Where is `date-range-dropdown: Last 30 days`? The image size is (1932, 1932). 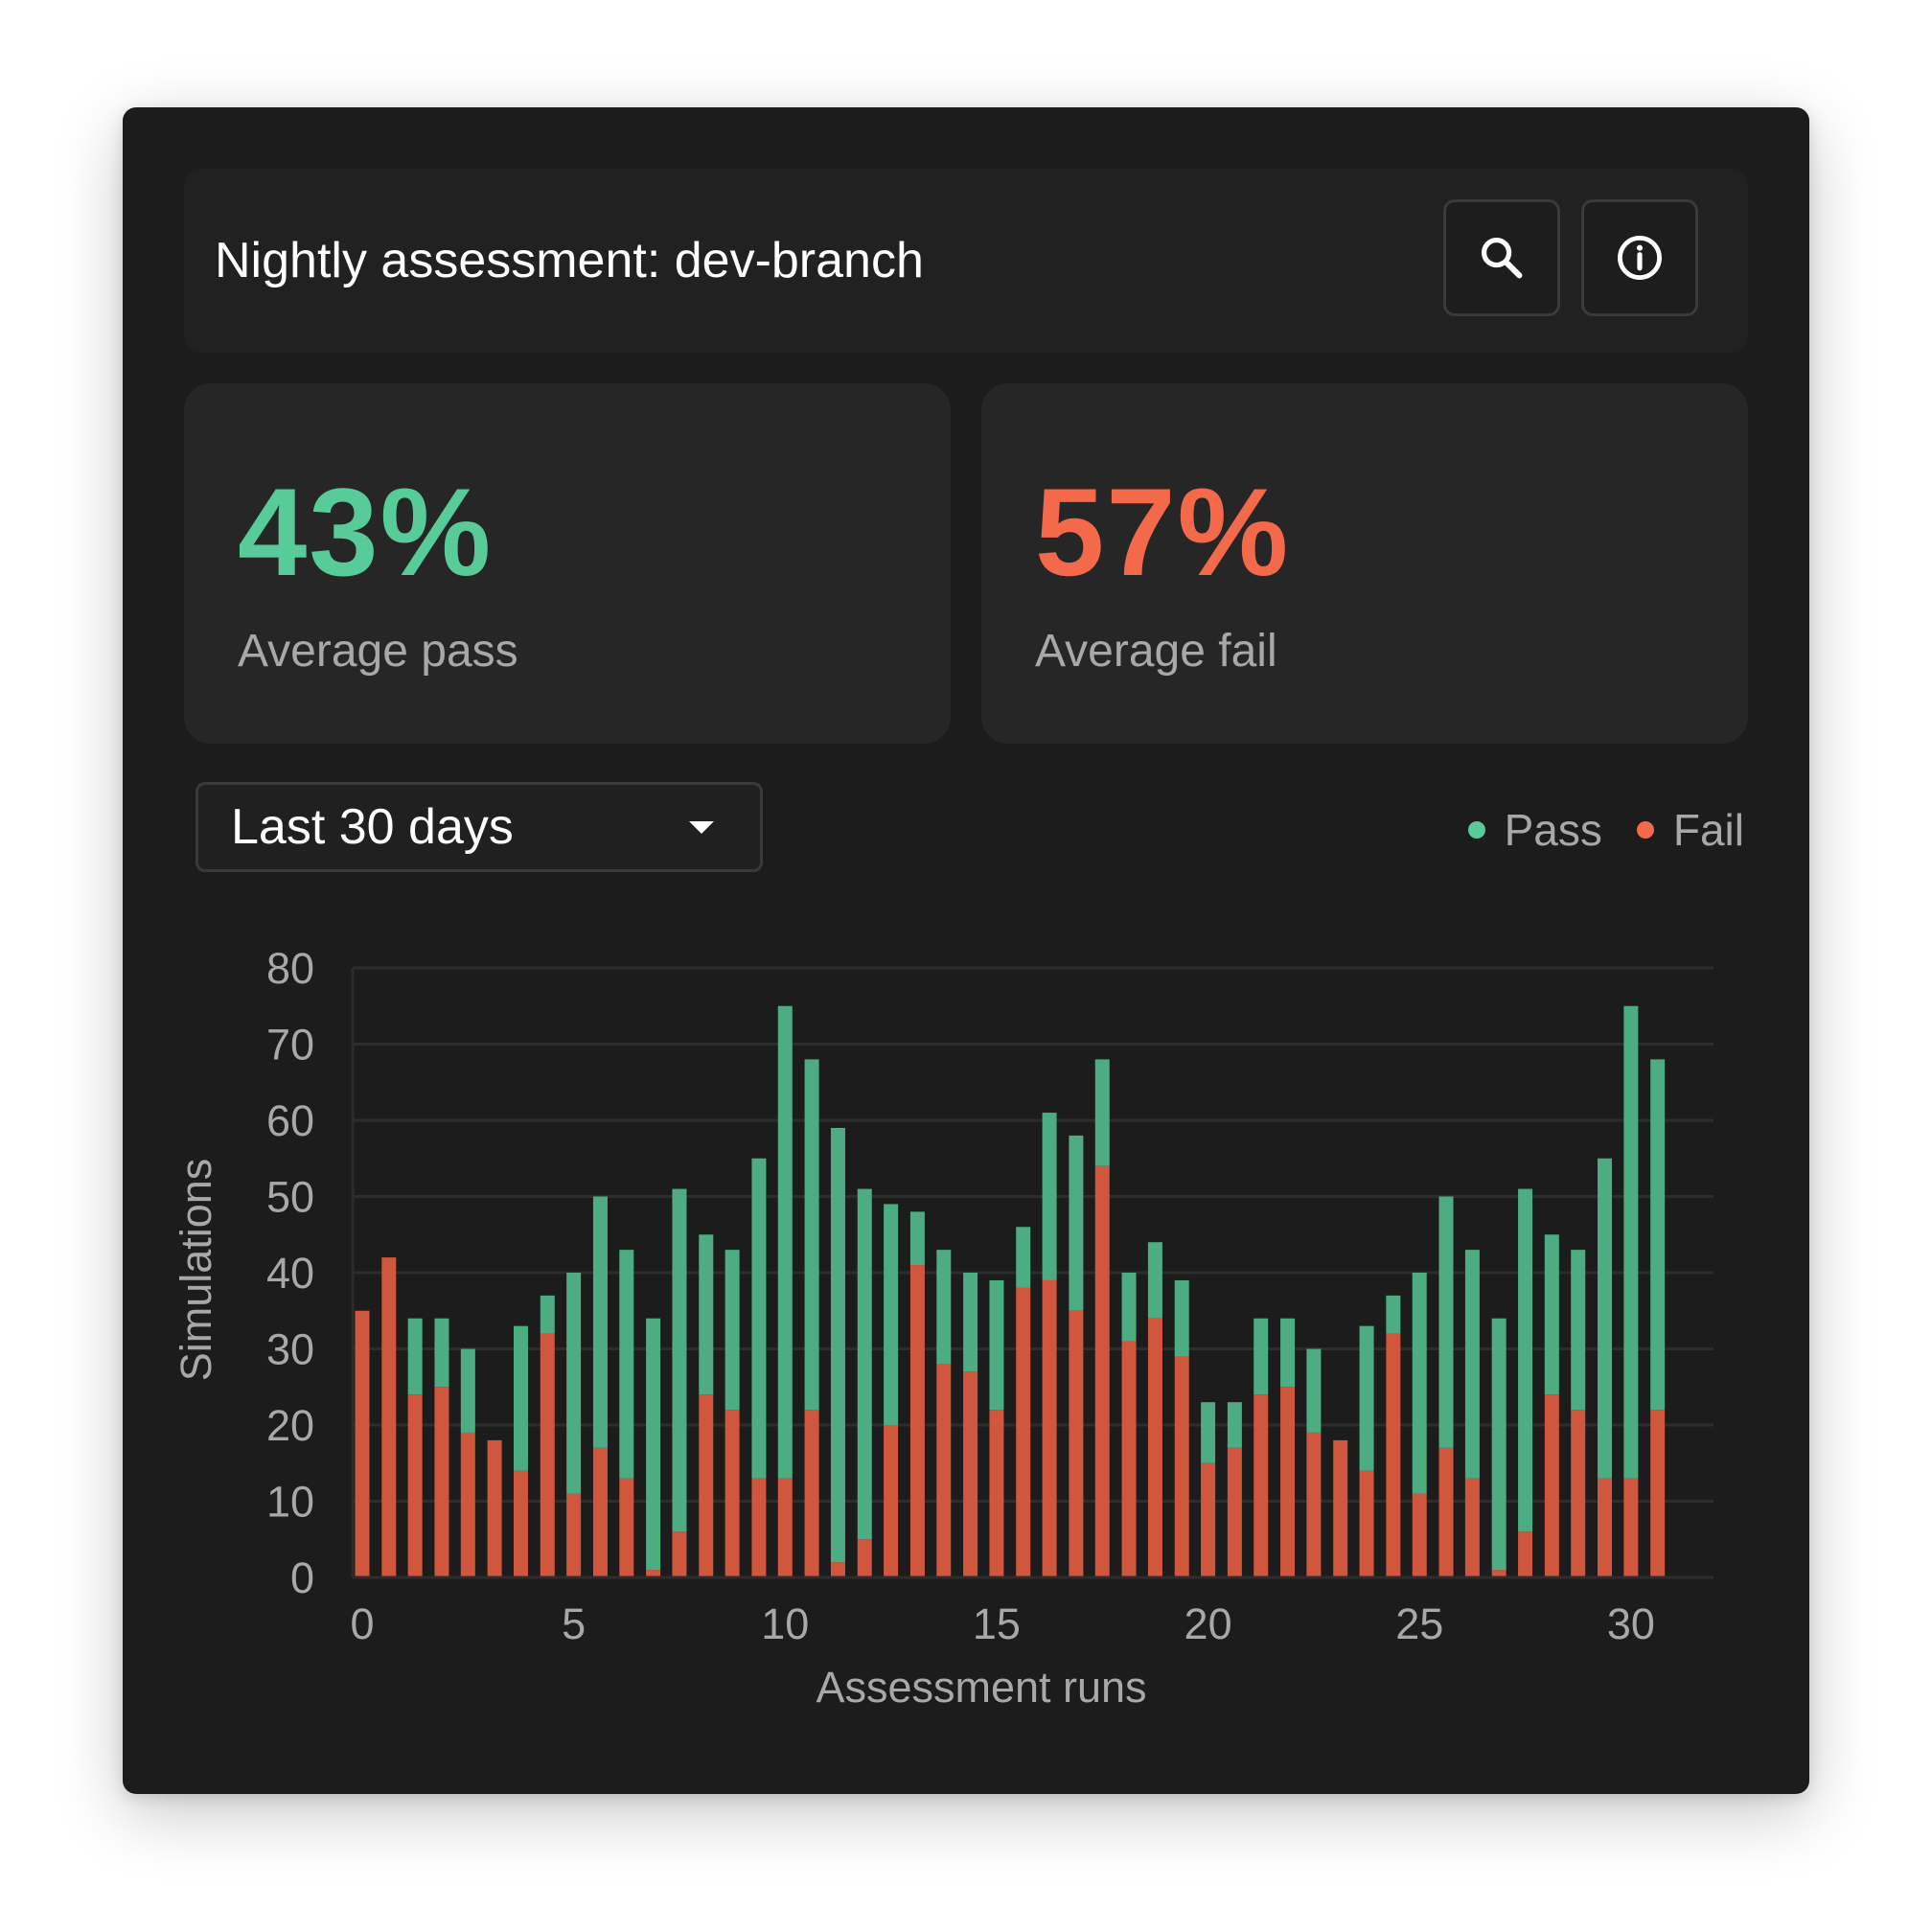 date-range-dropdown: Last 30 days is located at coordinates (479, 827).